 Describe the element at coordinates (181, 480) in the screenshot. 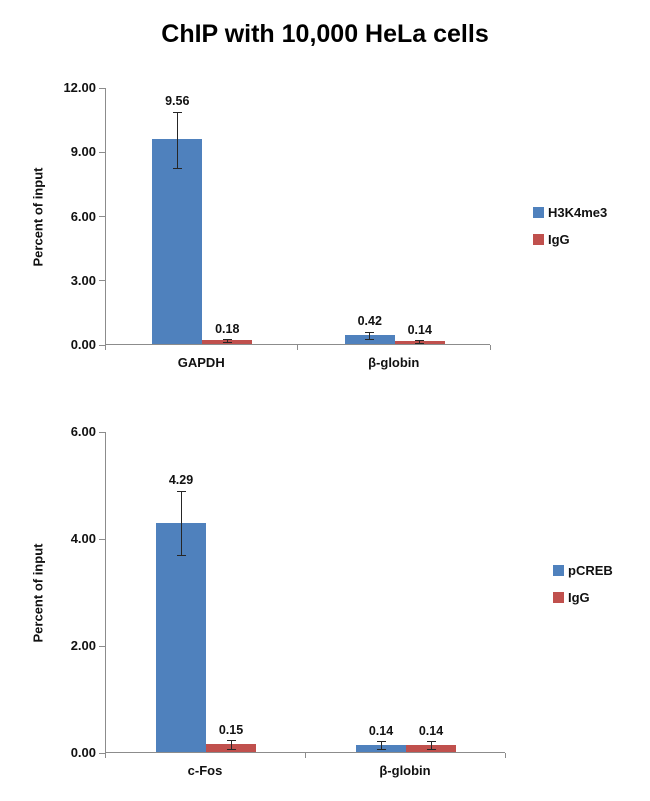

I see `value-label: 4.29` at that location.